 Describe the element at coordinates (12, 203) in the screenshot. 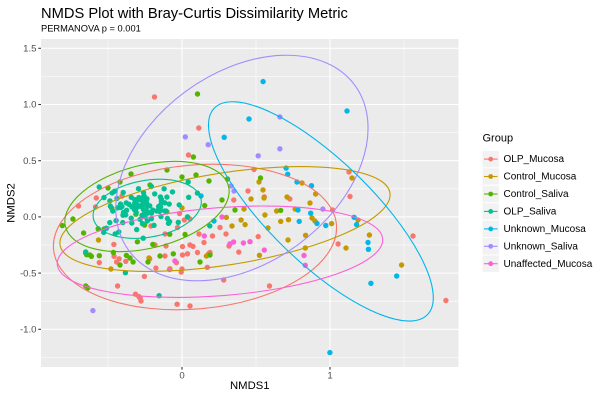

I see `svg-text: NMDS2` at that location.